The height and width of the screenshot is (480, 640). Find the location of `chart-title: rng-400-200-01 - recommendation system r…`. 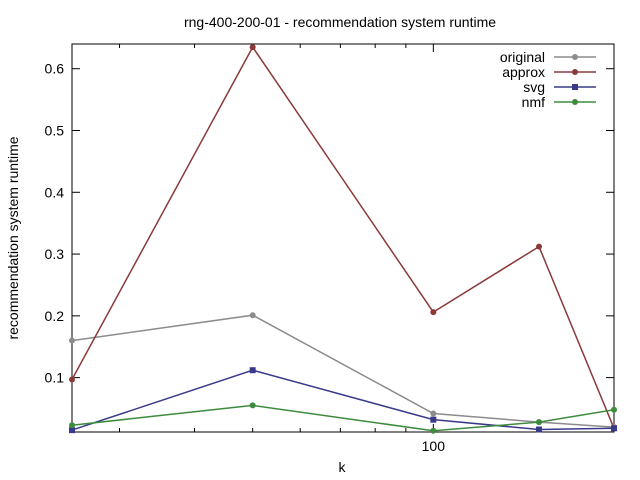

chart-title: rng-400-200-01 - recommendation system r… is located at coordinates (340, 22).